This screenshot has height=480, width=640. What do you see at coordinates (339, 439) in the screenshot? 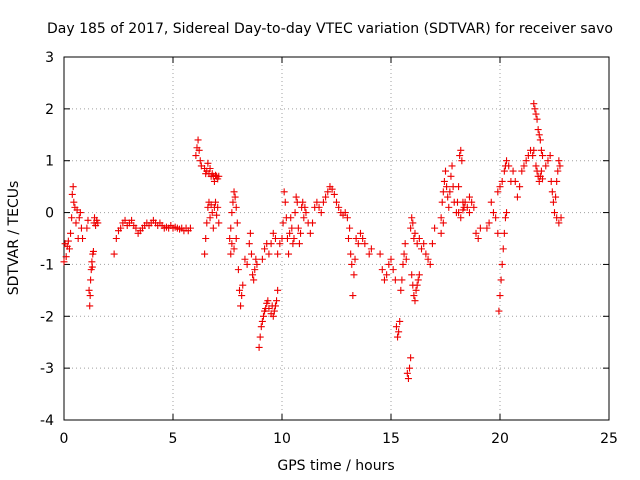
I see `x-tick-labels: 0 5 10 15 20 25` at bounding box center [339, 439].